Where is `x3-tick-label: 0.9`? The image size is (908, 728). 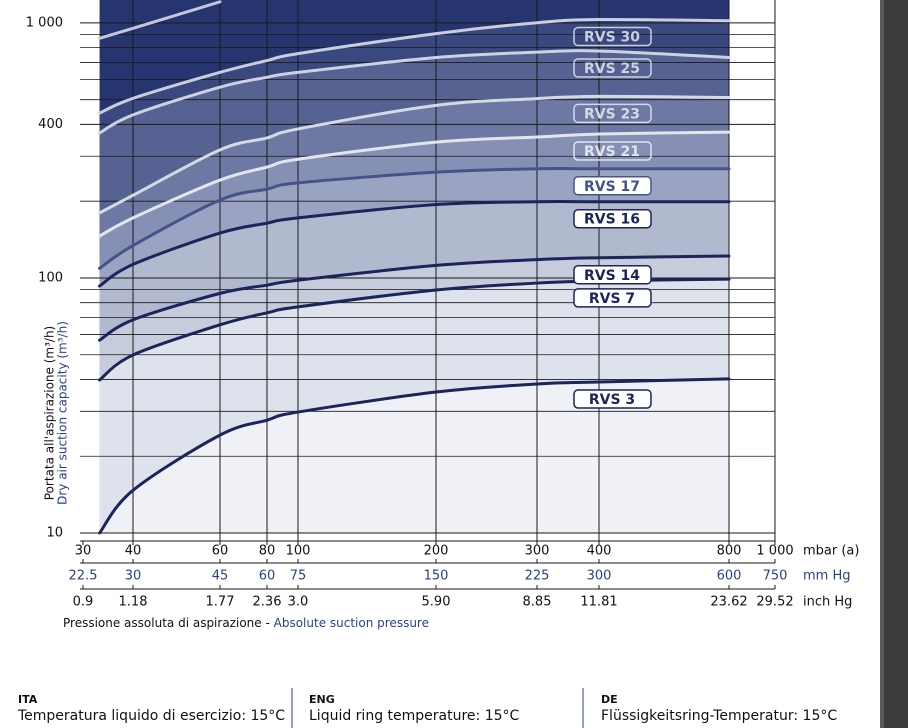
x3-tick-label: 0.9 is located at coordinates (83, 602).